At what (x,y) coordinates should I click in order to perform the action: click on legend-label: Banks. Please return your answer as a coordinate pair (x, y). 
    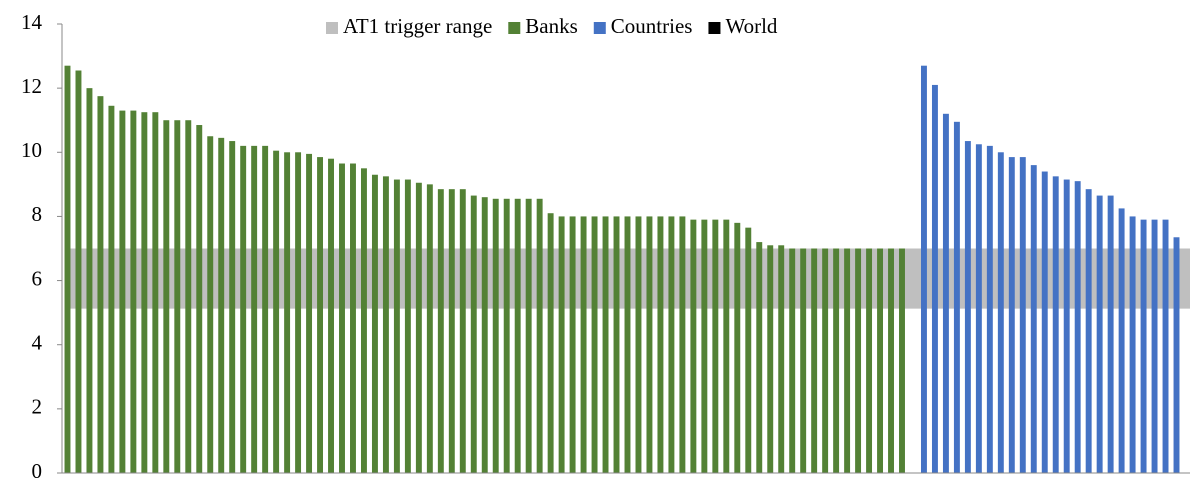
    Looking at the image, I should click on (551, 26).